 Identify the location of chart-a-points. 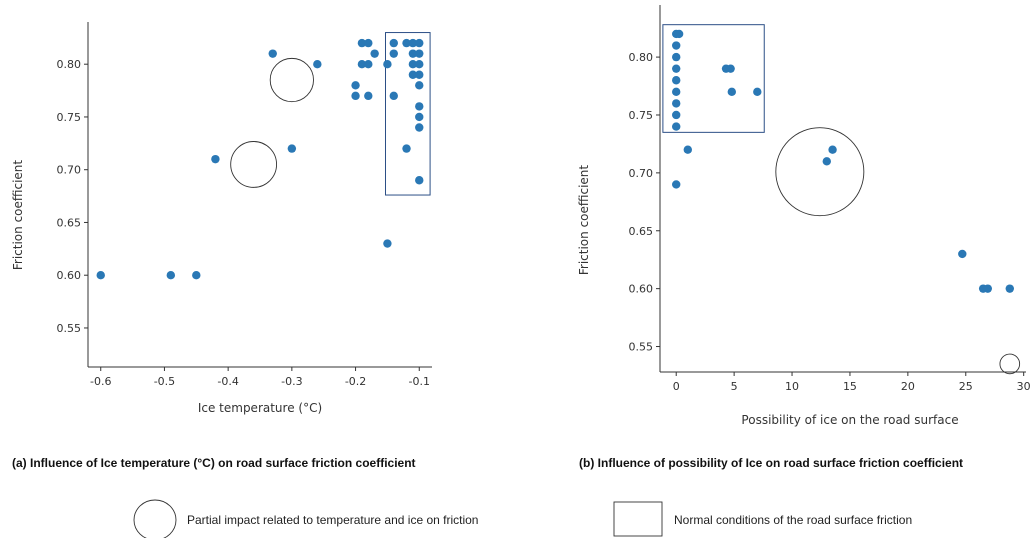
(260, 159).